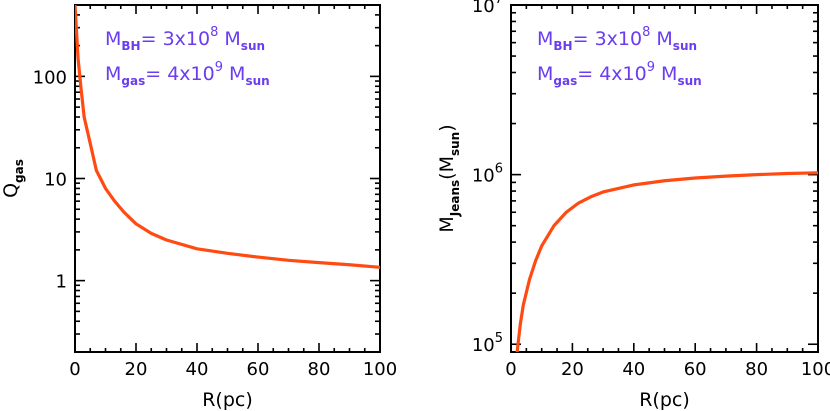 The height and width of the screenshot is (411, 830). I want to click on y-tick-label: 10⁶, so click(487, 174).